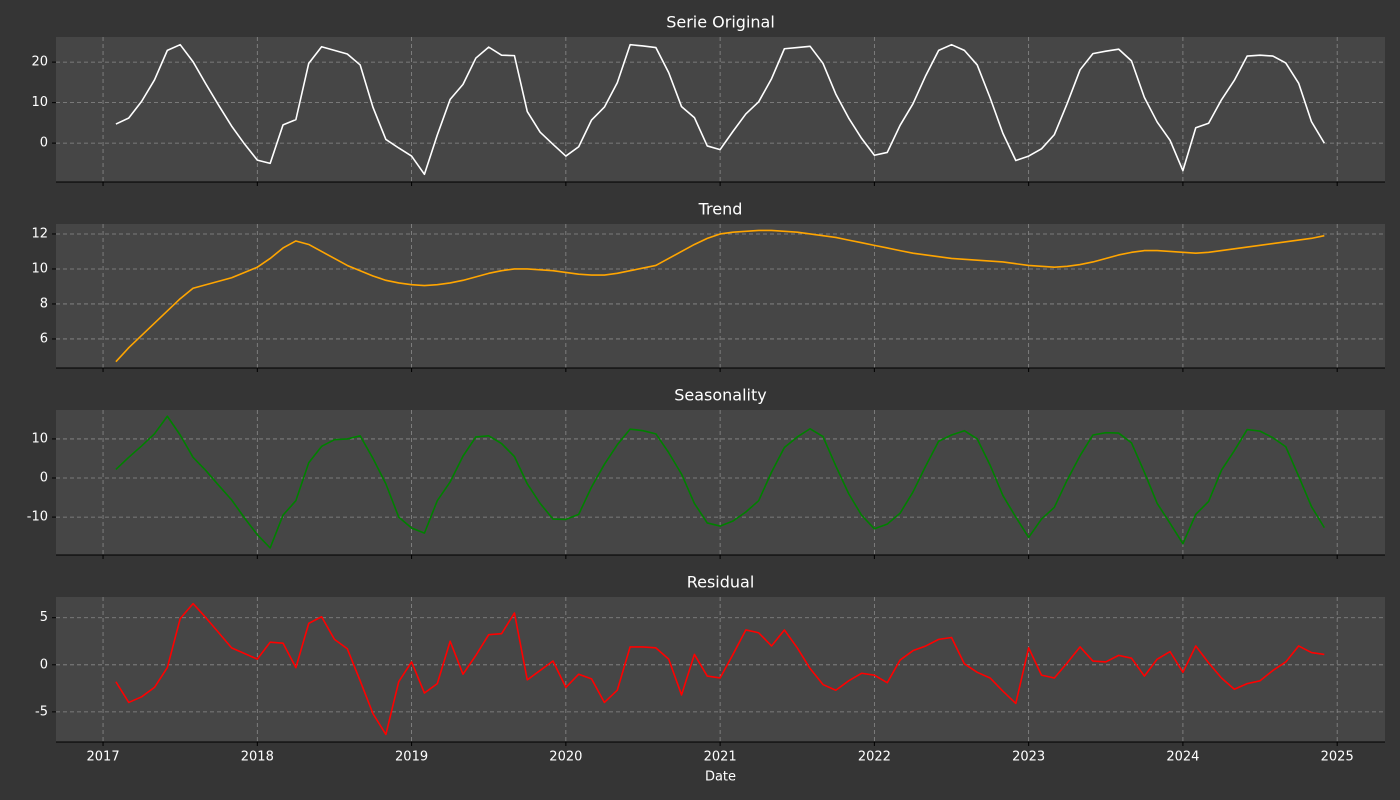 This screenshot has width=1400, height=800. Describe the element at coordinates (721, 582) in the screenshot. I see `axes-title: Residual` at that location.